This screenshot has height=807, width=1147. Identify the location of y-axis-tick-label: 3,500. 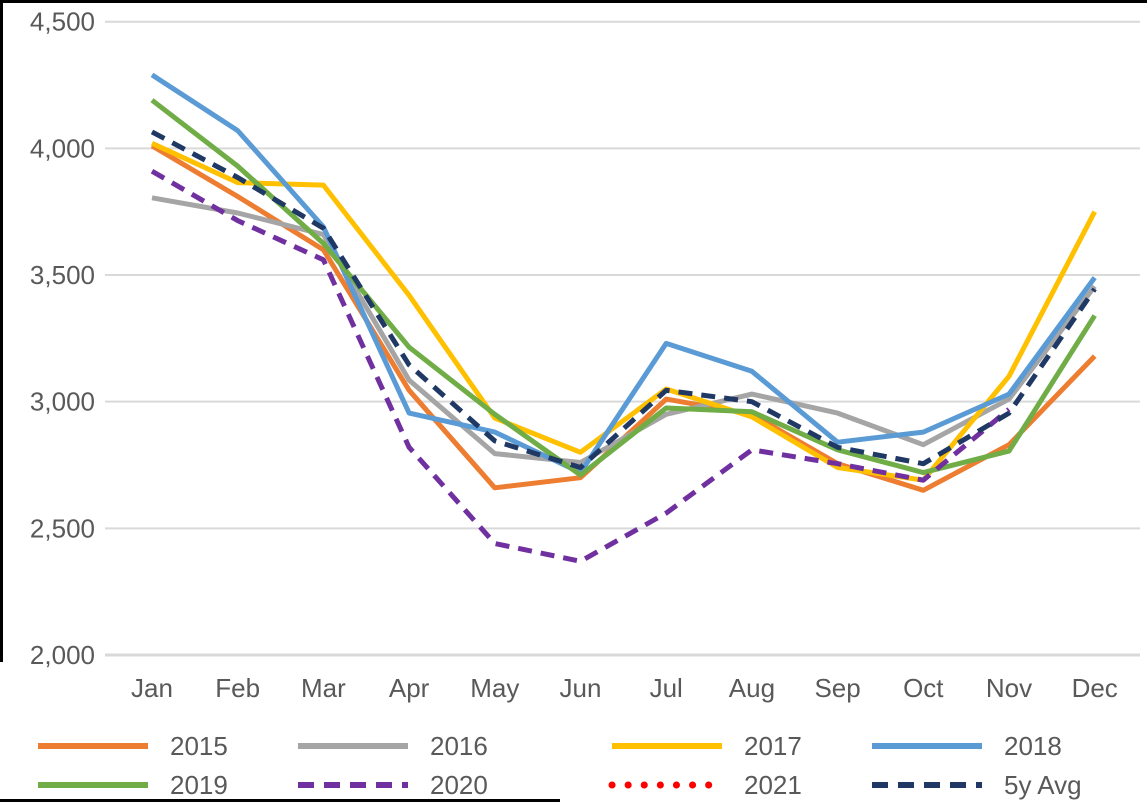
(62, 275).